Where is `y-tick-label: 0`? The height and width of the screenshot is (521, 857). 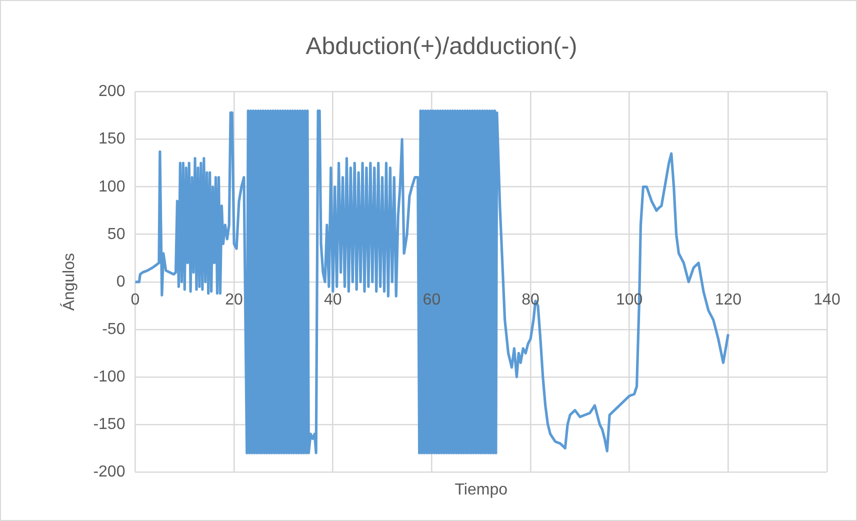
y-tick-label: 0 is located at coordinates (121, 281).